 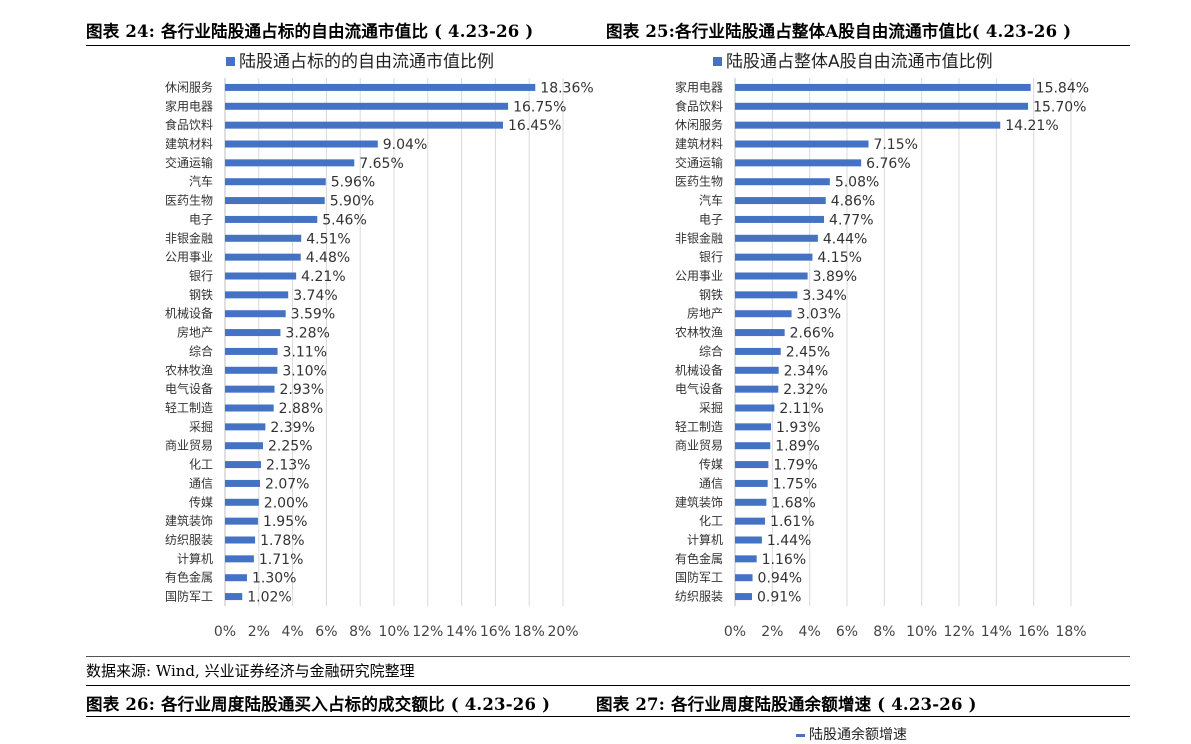 I want to click on legend-label: 陆股通占整体A股自由流通市值比例, so click(x=859, y=62).